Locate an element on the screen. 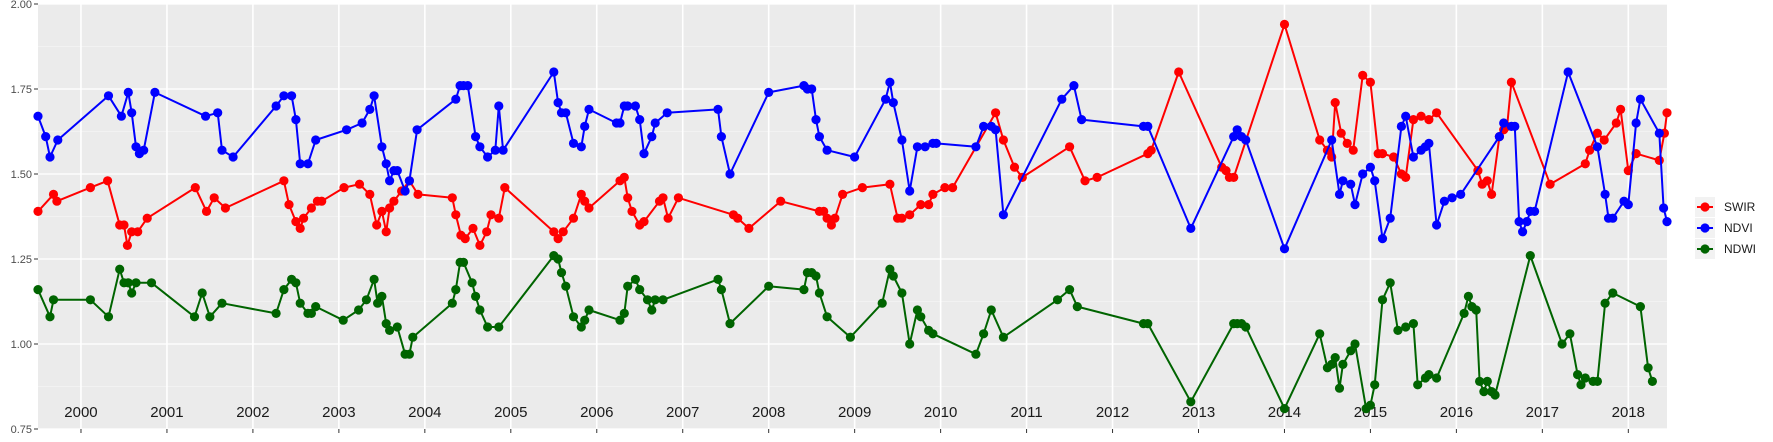 Image resolution: width=1773 pixels, height=442 pixels. legend-key-point-ndvi is located at coordinates (1704, 227).